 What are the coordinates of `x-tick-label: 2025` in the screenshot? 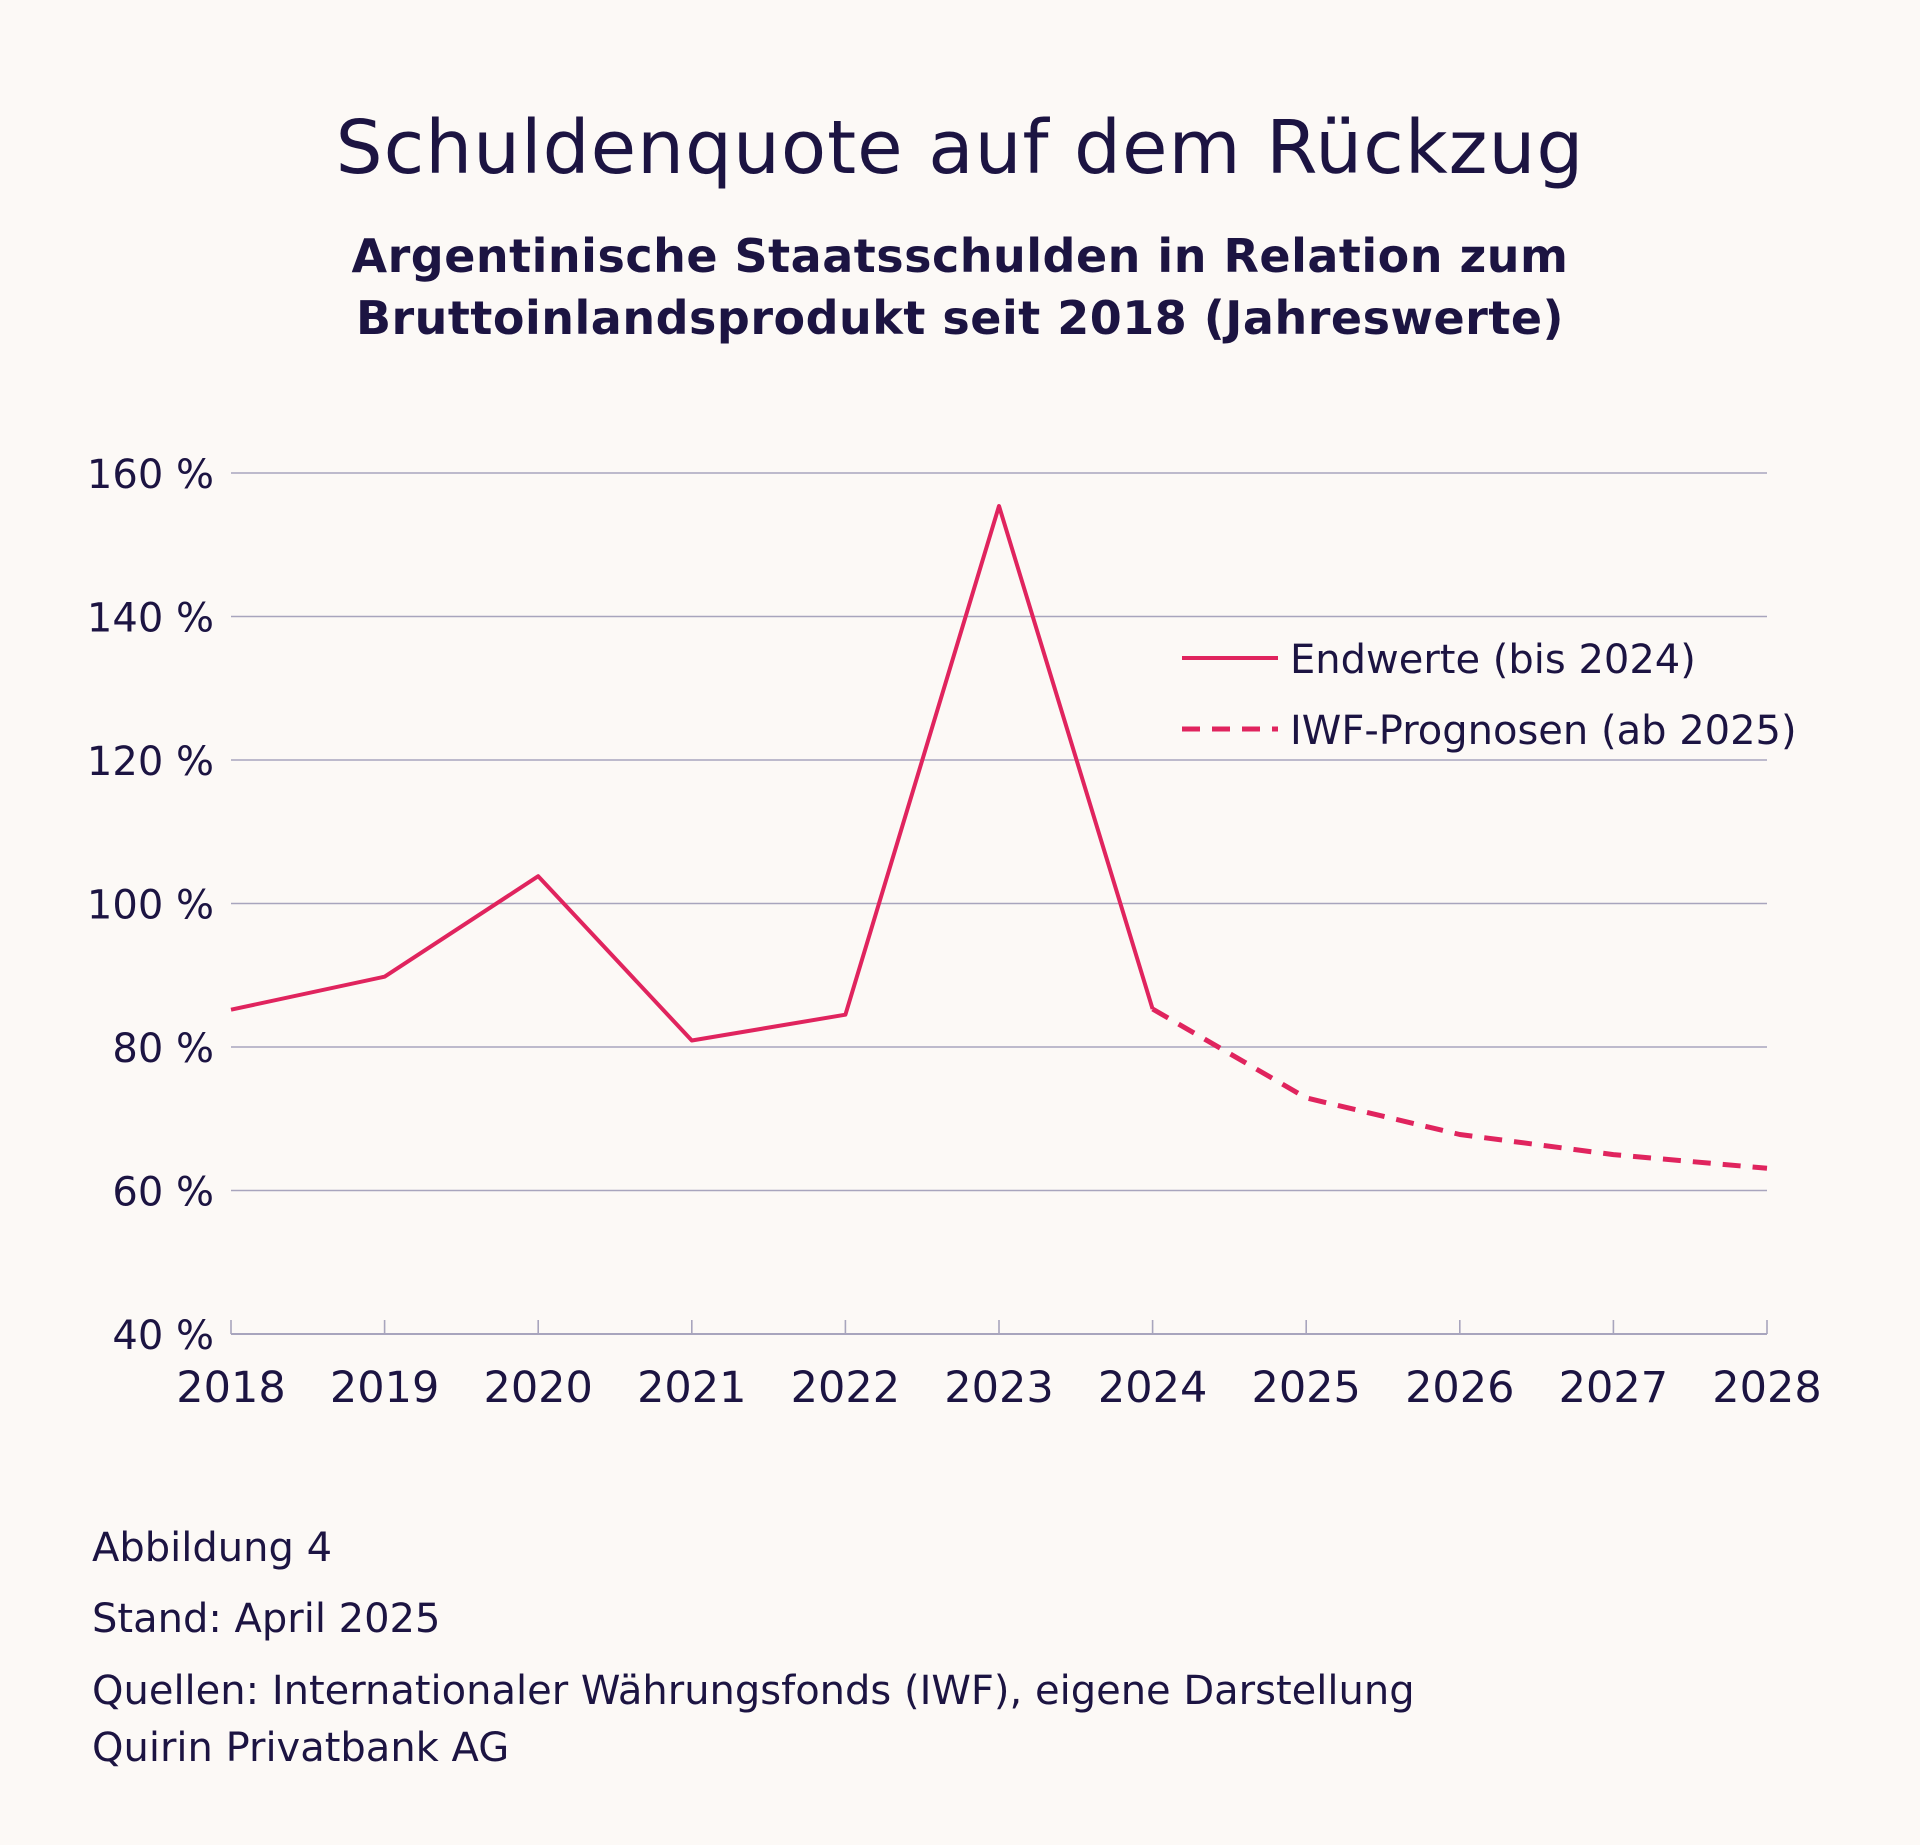 It's located at (1305, 1388).